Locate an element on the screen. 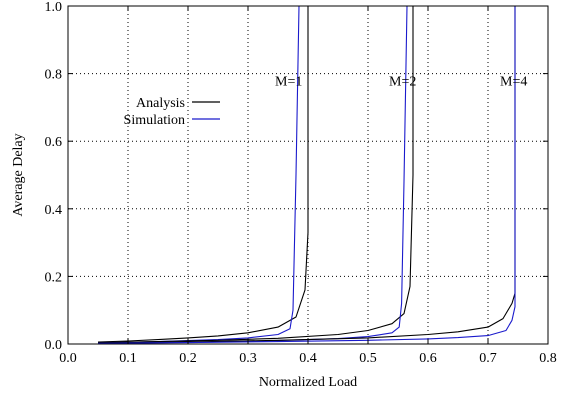 The image size is (576, 403). y-tick-label: 0.0 is located at coordinates (54, 345).